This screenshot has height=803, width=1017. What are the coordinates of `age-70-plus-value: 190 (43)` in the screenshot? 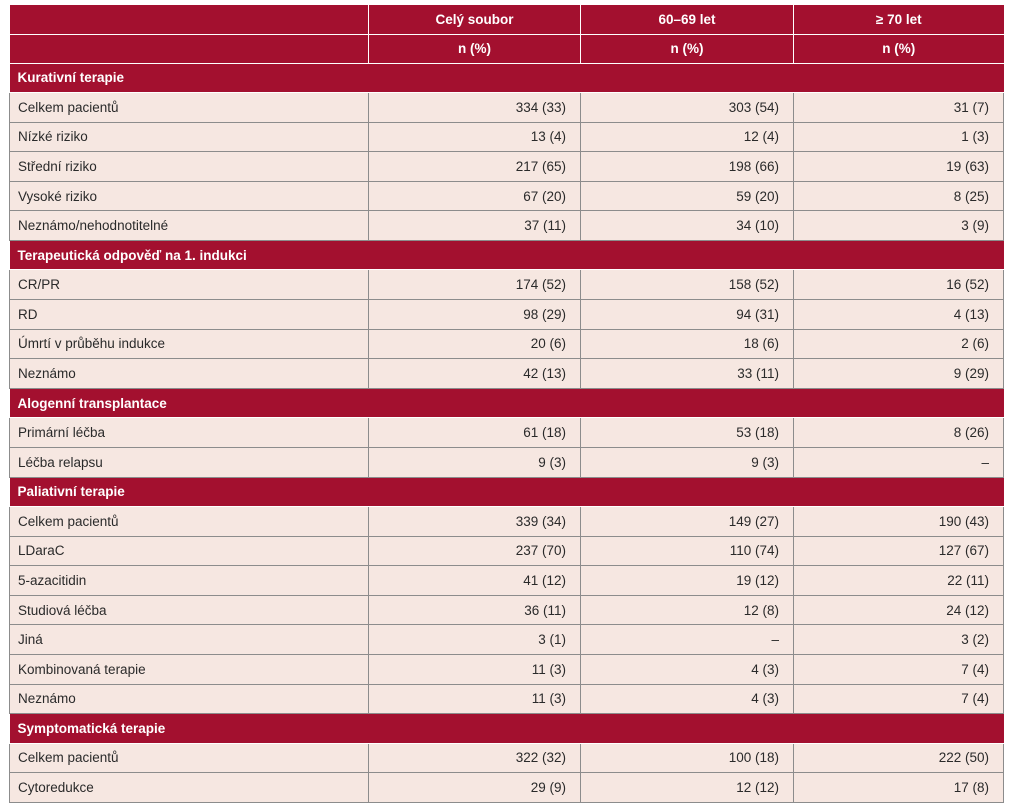 It's located at (898, 521).